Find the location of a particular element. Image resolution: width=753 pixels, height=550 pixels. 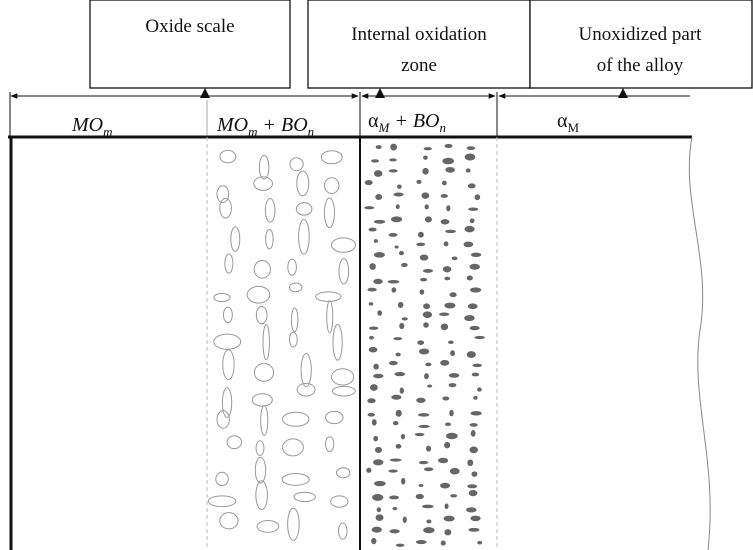

box-internal-zone is located at coordinates (419, 44).